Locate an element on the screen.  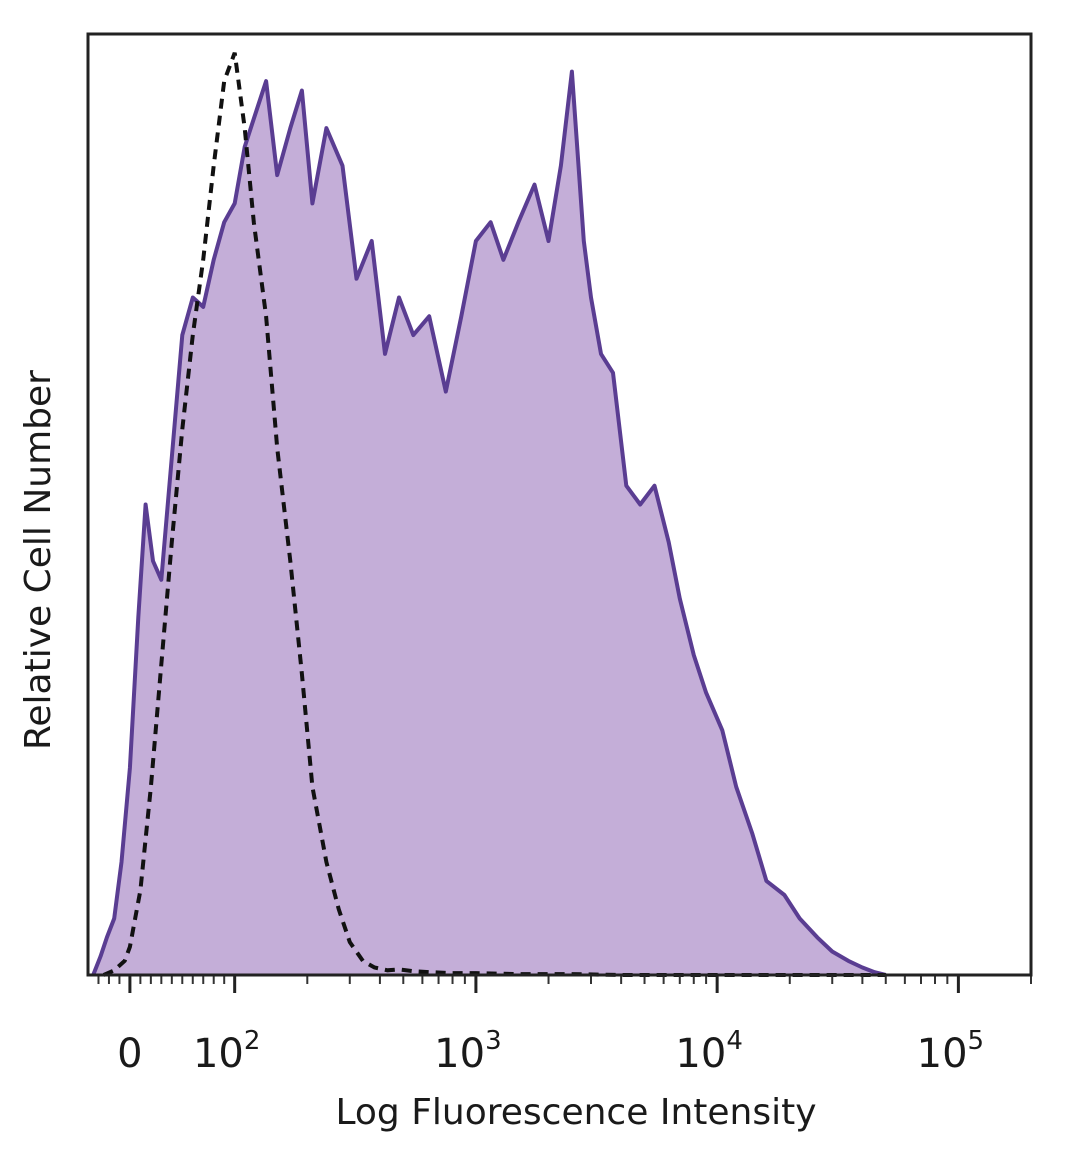
x-tick-label: 10⁴ is located at coordinates (708, 1051).